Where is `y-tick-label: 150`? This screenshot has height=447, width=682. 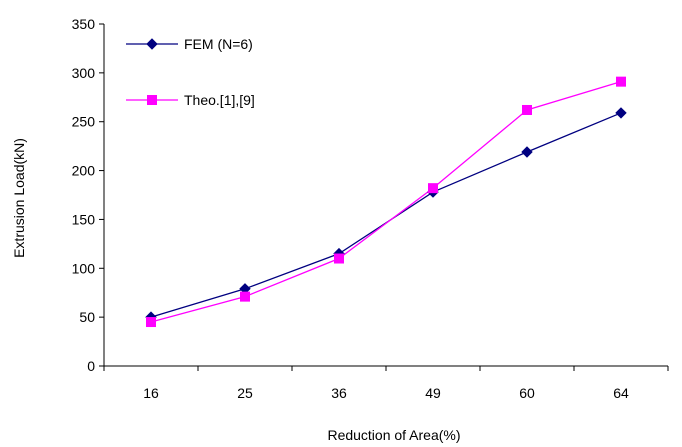 y-tick-label: 150 is located at coordinates (84, 219).